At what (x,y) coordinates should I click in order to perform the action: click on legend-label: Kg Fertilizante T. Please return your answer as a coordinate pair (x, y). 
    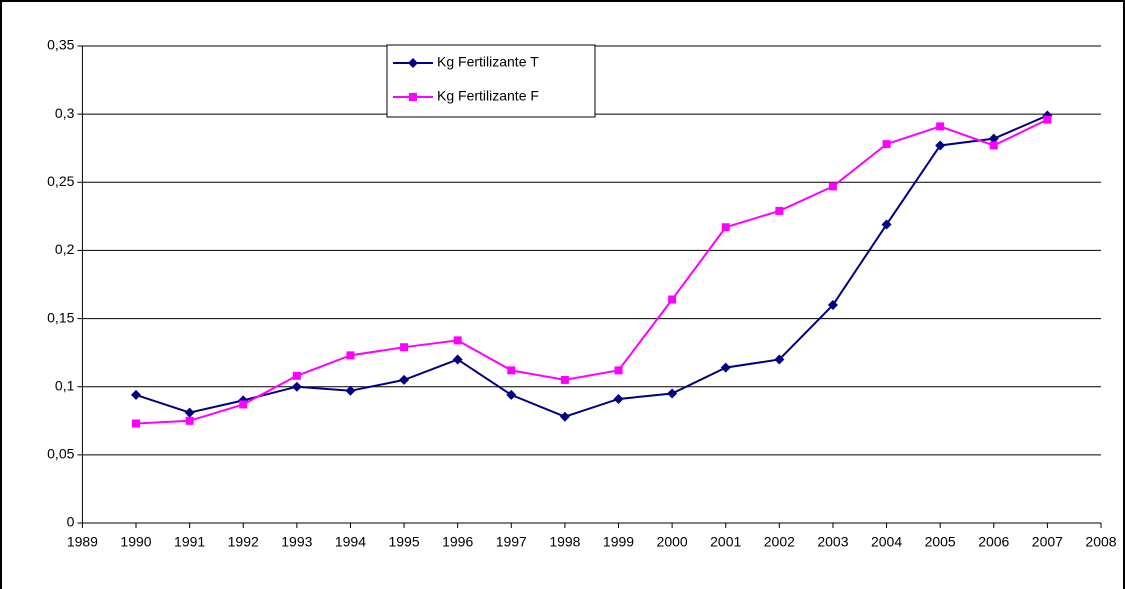
    Looking at the image, I should click on (488, 62).